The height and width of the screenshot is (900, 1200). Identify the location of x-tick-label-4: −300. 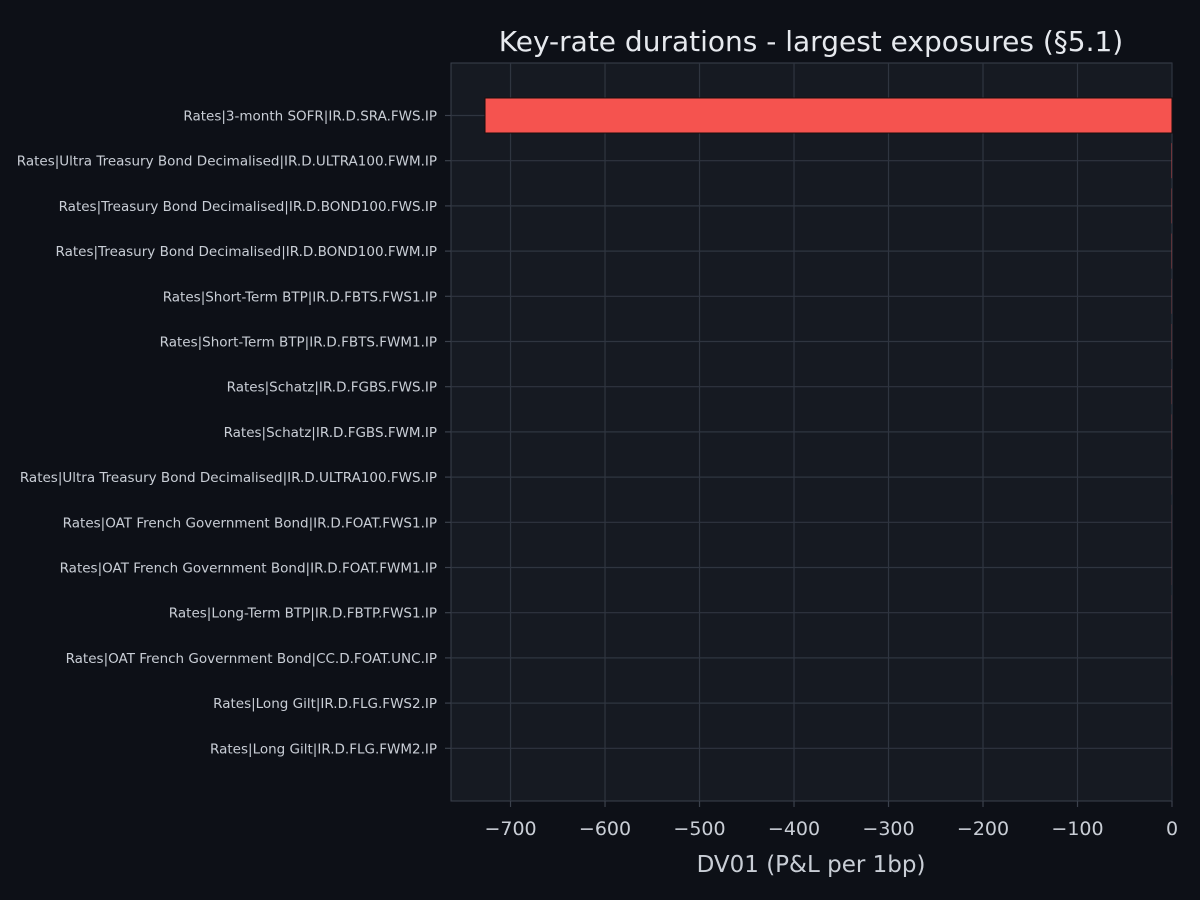
(888, 829).